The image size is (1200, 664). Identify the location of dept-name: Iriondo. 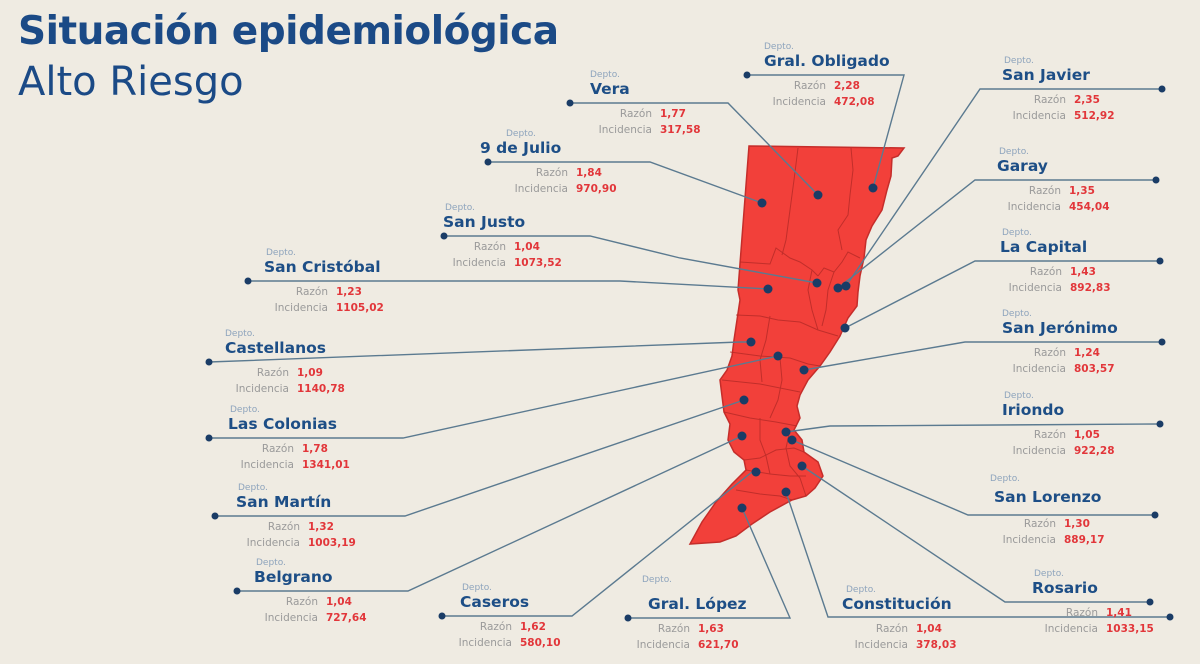
(1033, 410).